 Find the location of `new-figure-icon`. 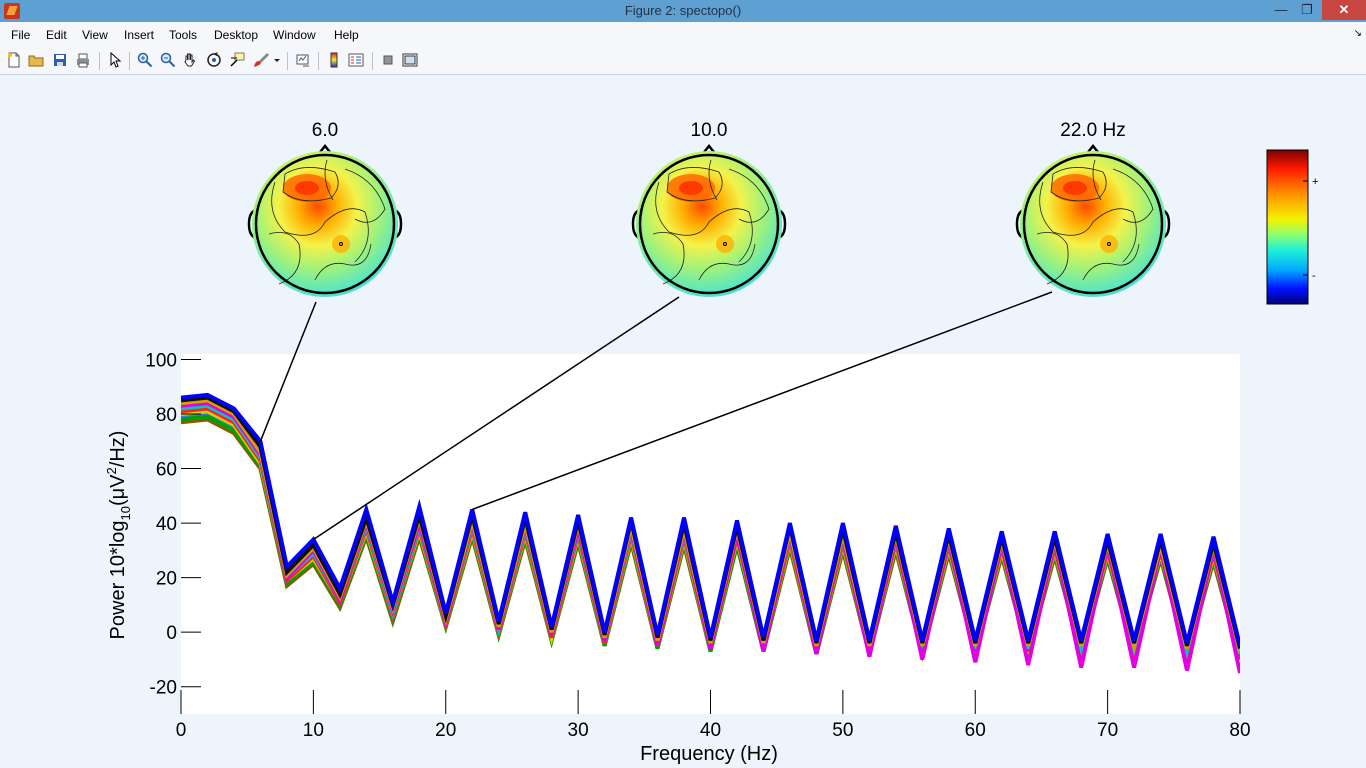

new-figure-icon is located at coordinates (14, 60).